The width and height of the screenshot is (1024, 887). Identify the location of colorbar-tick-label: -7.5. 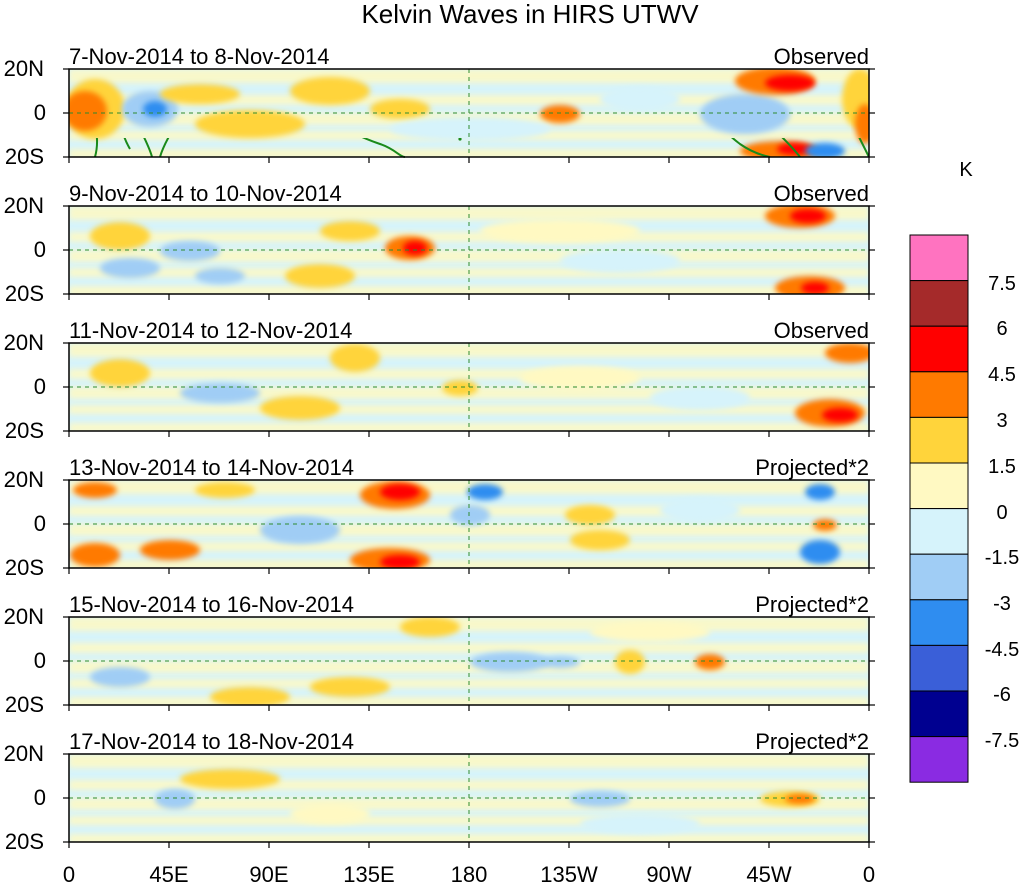
(1002, 741).